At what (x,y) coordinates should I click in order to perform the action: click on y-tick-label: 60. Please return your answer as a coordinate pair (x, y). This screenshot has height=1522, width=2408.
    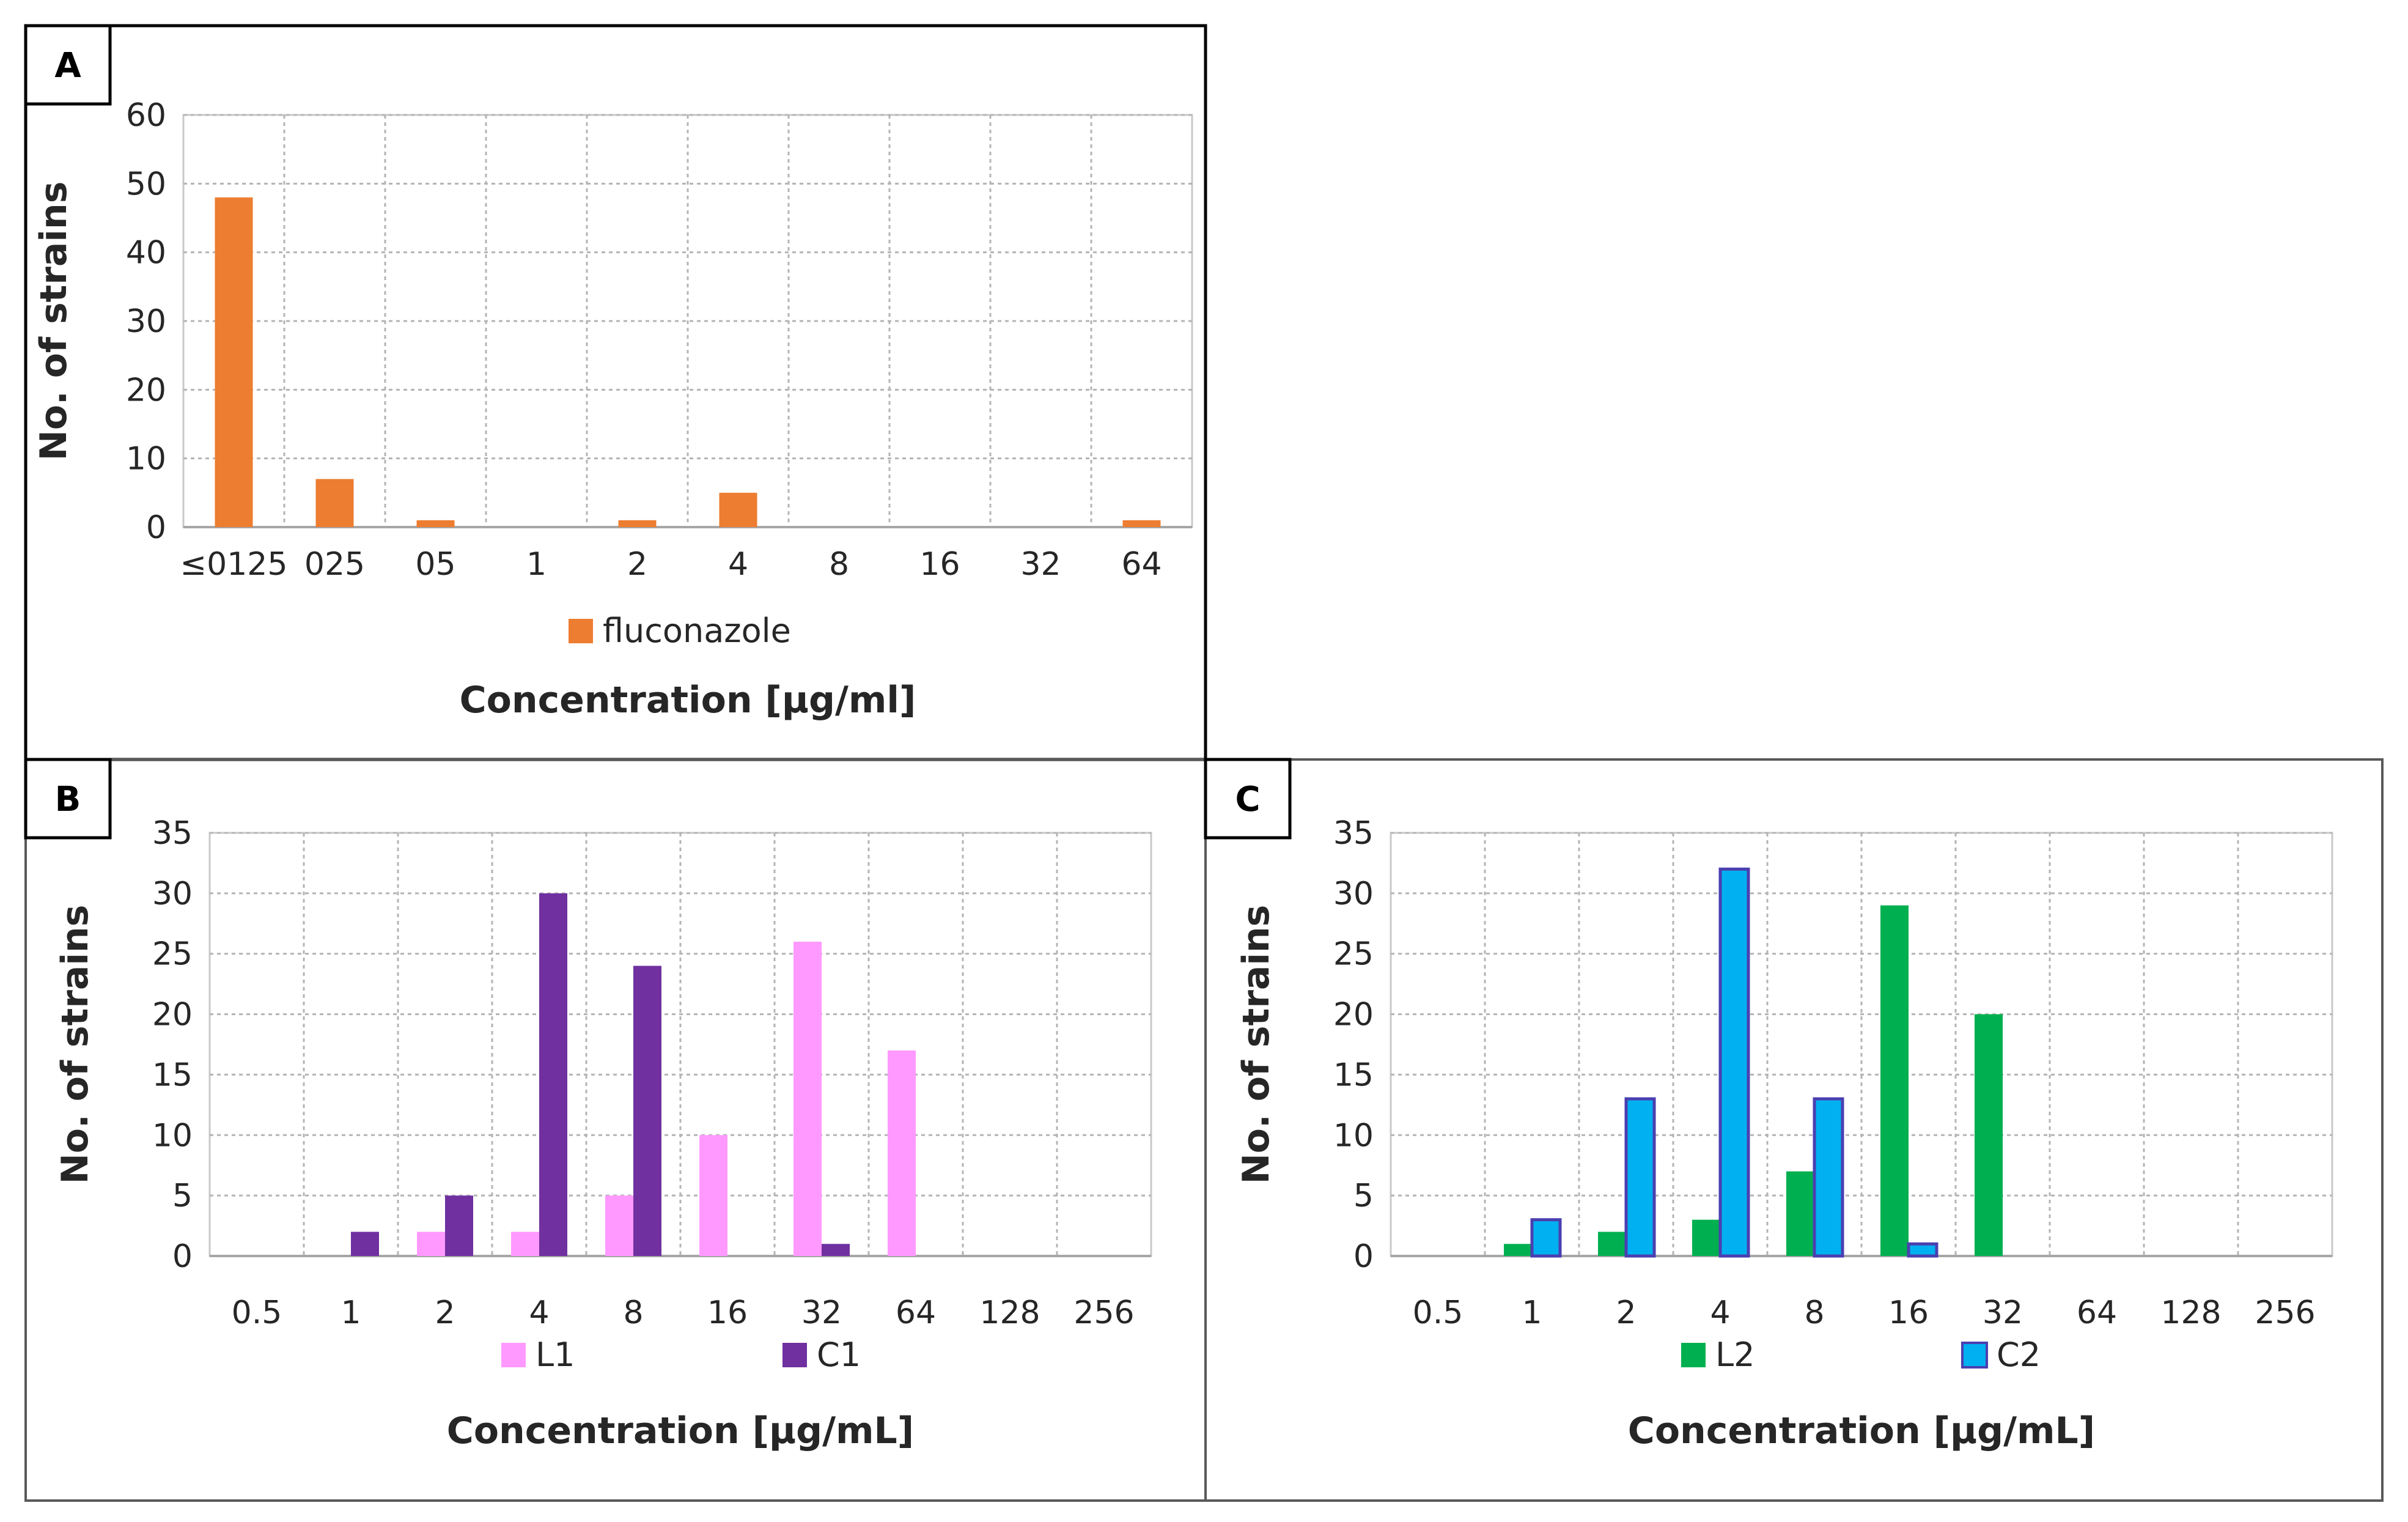
    Looking at the image, I should click on (146, 116).